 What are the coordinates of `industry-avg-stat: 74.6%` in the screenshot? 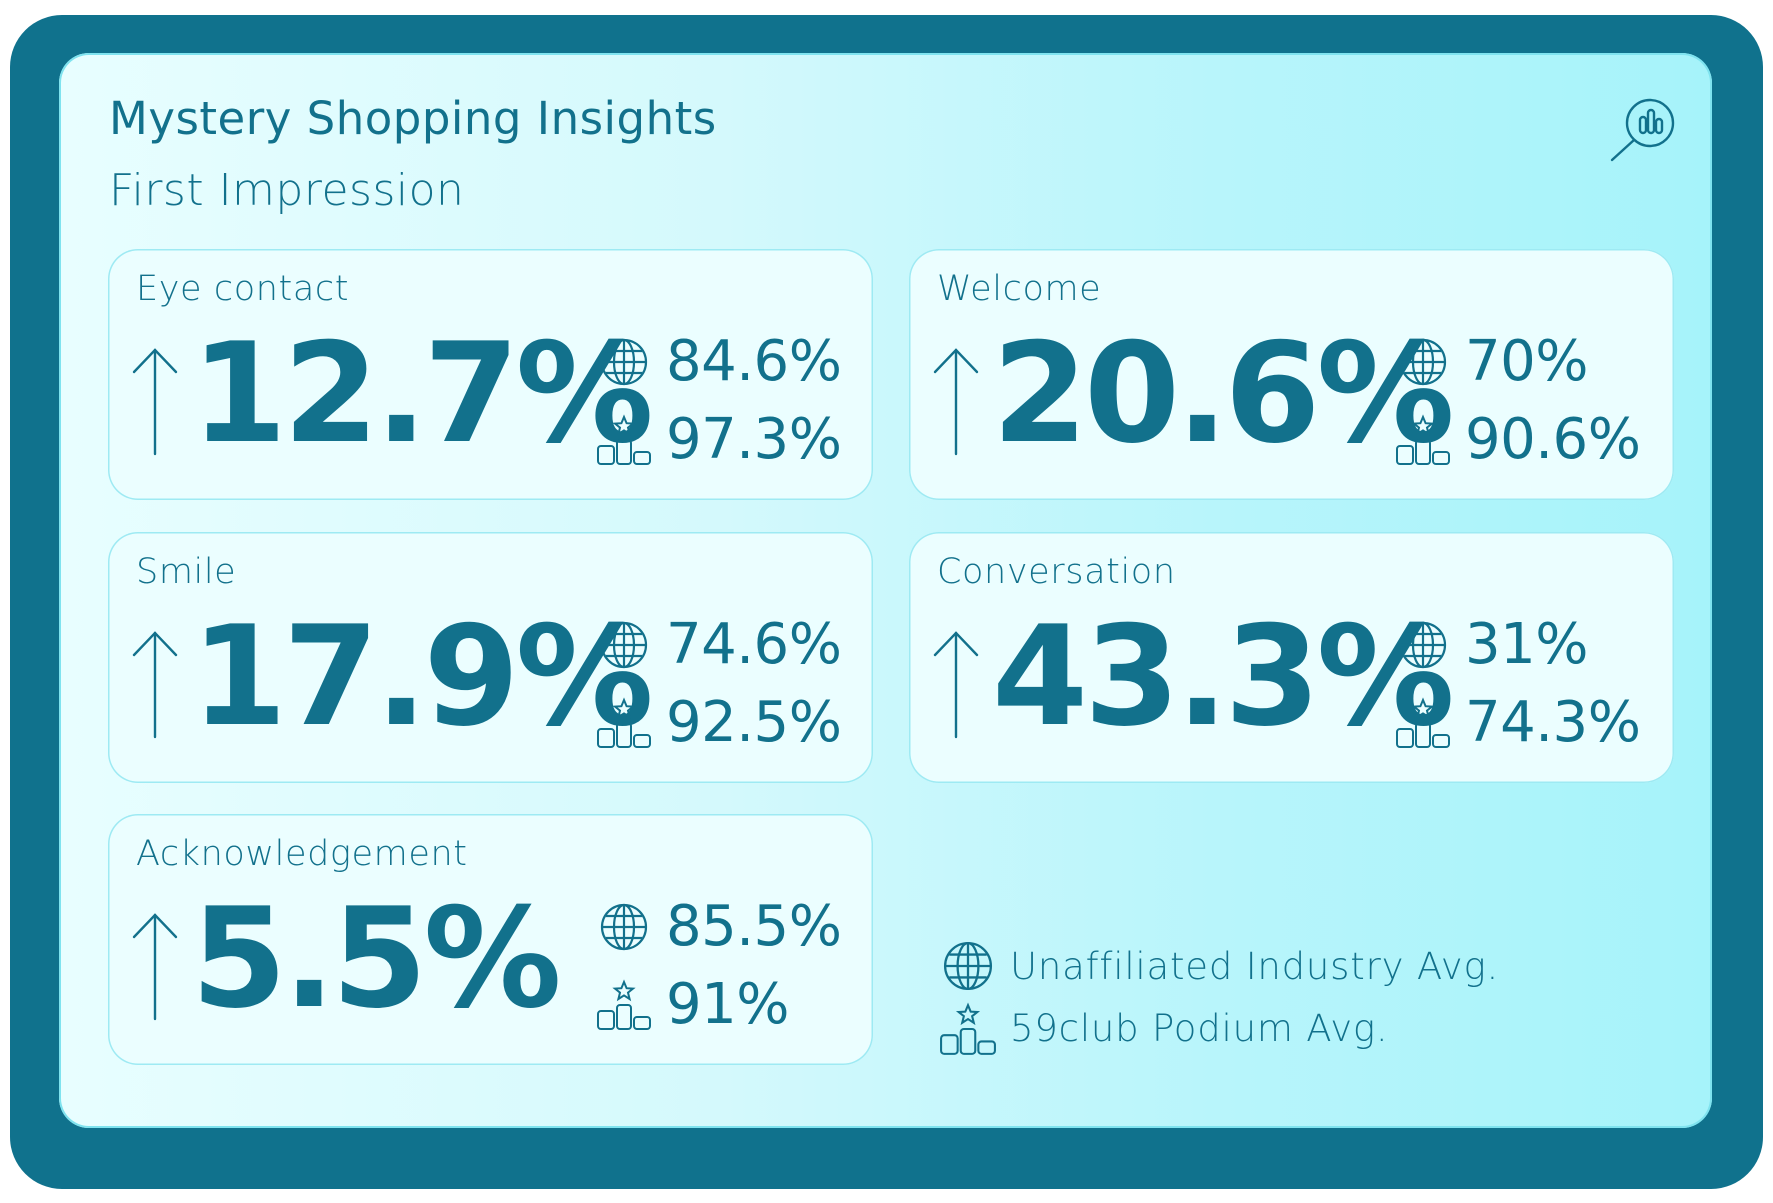 It's located at (718, 644).